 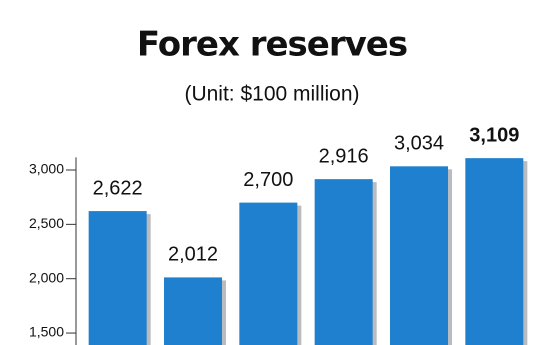 What do you see at coordinates (46, 277) in the screenshot?
I see `y-tick-label: 2,000` at bounding box center [46, 277].